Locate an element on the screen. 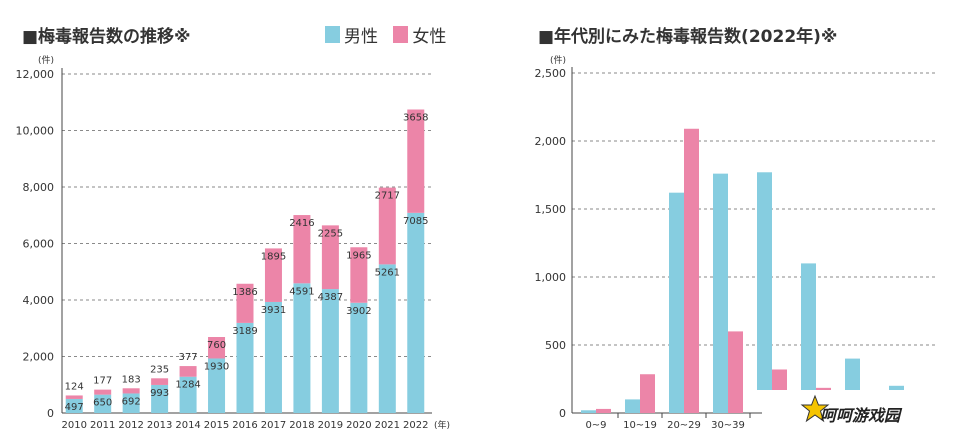  y-tick-label: 10,000 is located at coordinates (35, 131).